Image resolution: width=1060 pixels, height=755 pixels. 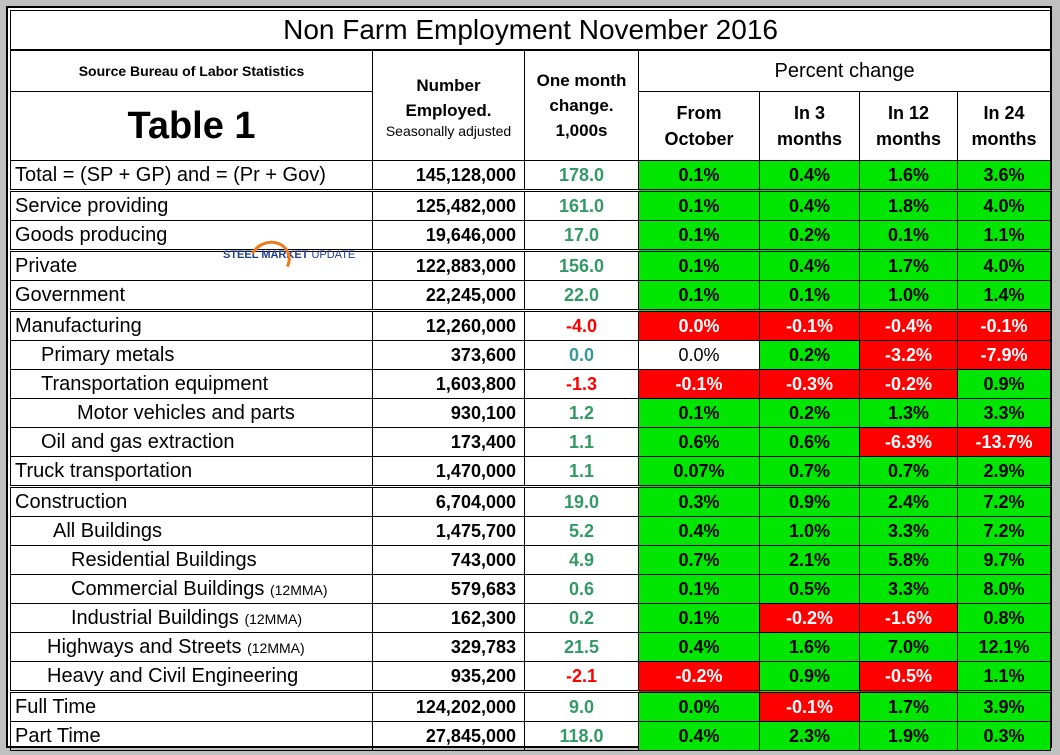 What do you see at coordinates (191, 260) in the screenshot?
I see `row-label-cell: Private STEEL MARKET UPDATE` at bounding box center [191, 260].